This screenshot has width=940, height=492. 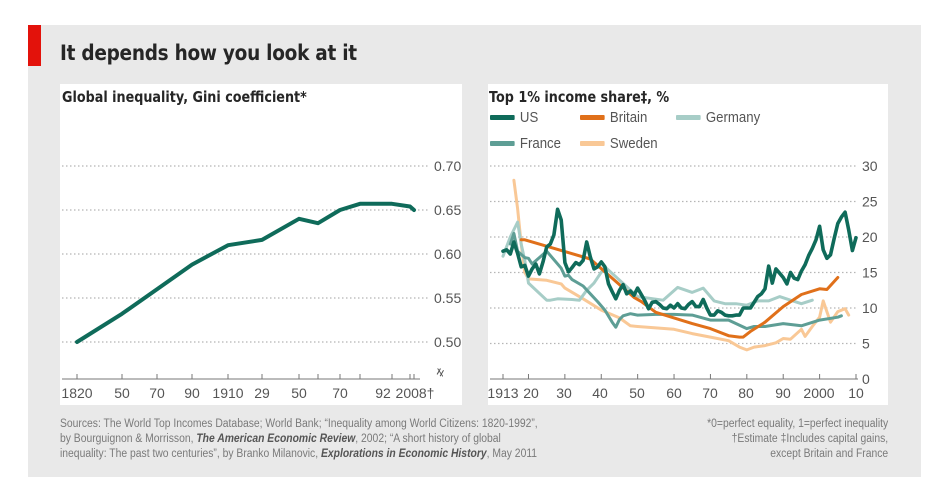 What do you see at coordinates (512, 454) in the screenshot?
I see `sources-line-3-tail: , May 2011` at bounding box center [512, 454].